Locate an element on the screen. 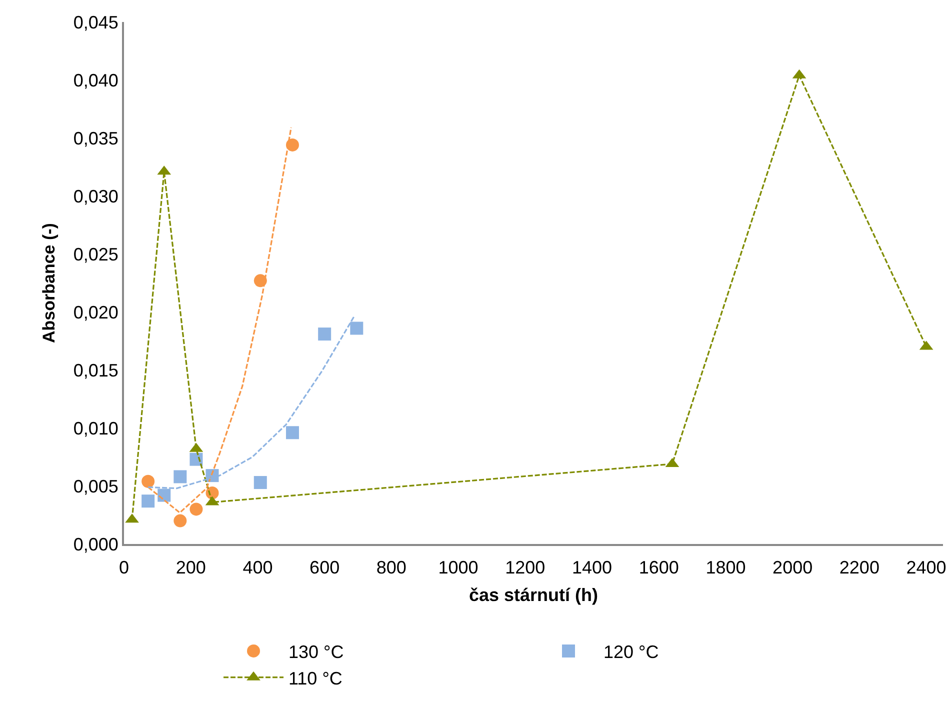 Image resolution: width=951 pixels, height=704 pixels. legend-label: 130 °C is located at coordinates (316, 652).